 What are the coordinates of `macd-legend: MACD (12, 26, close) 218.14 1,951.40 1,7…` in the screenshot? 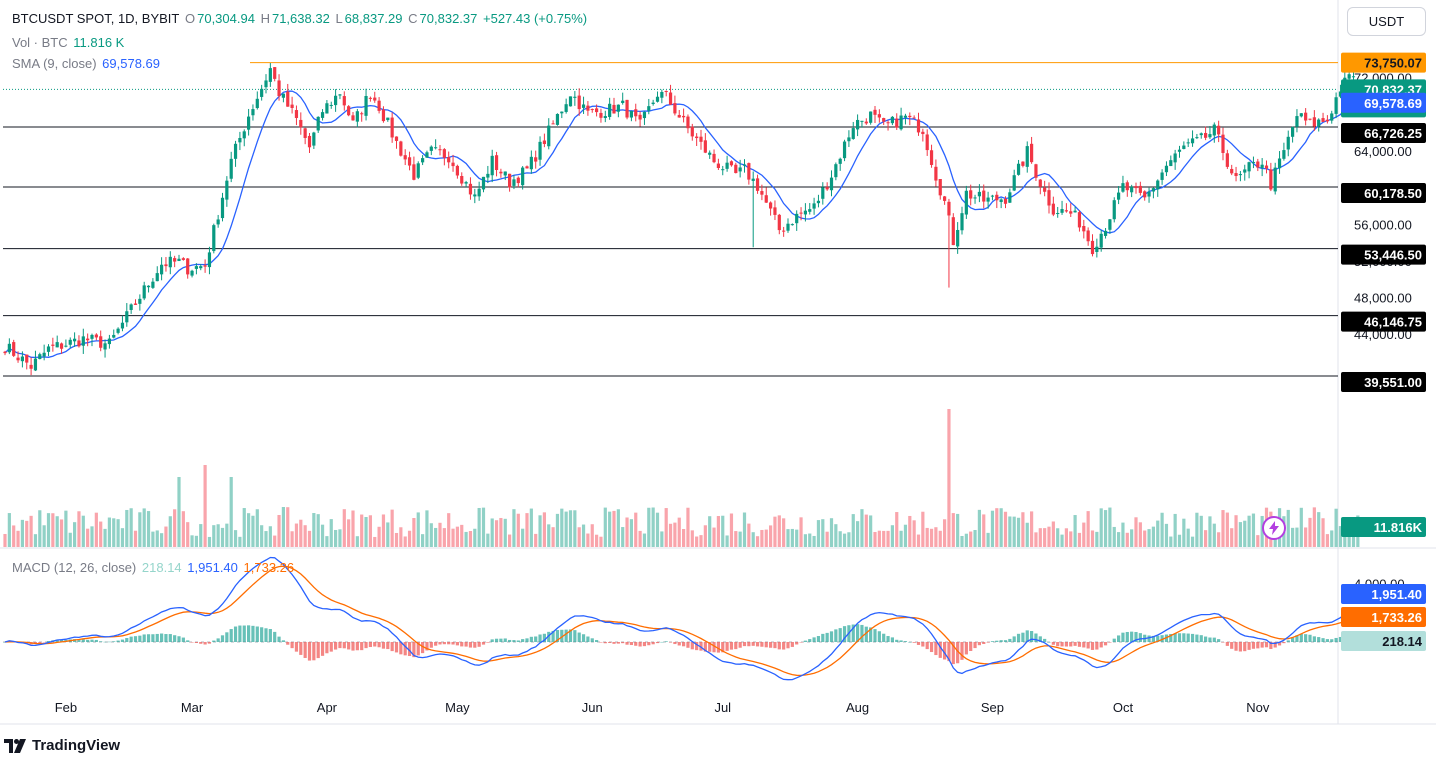 It's located at (154, 567).